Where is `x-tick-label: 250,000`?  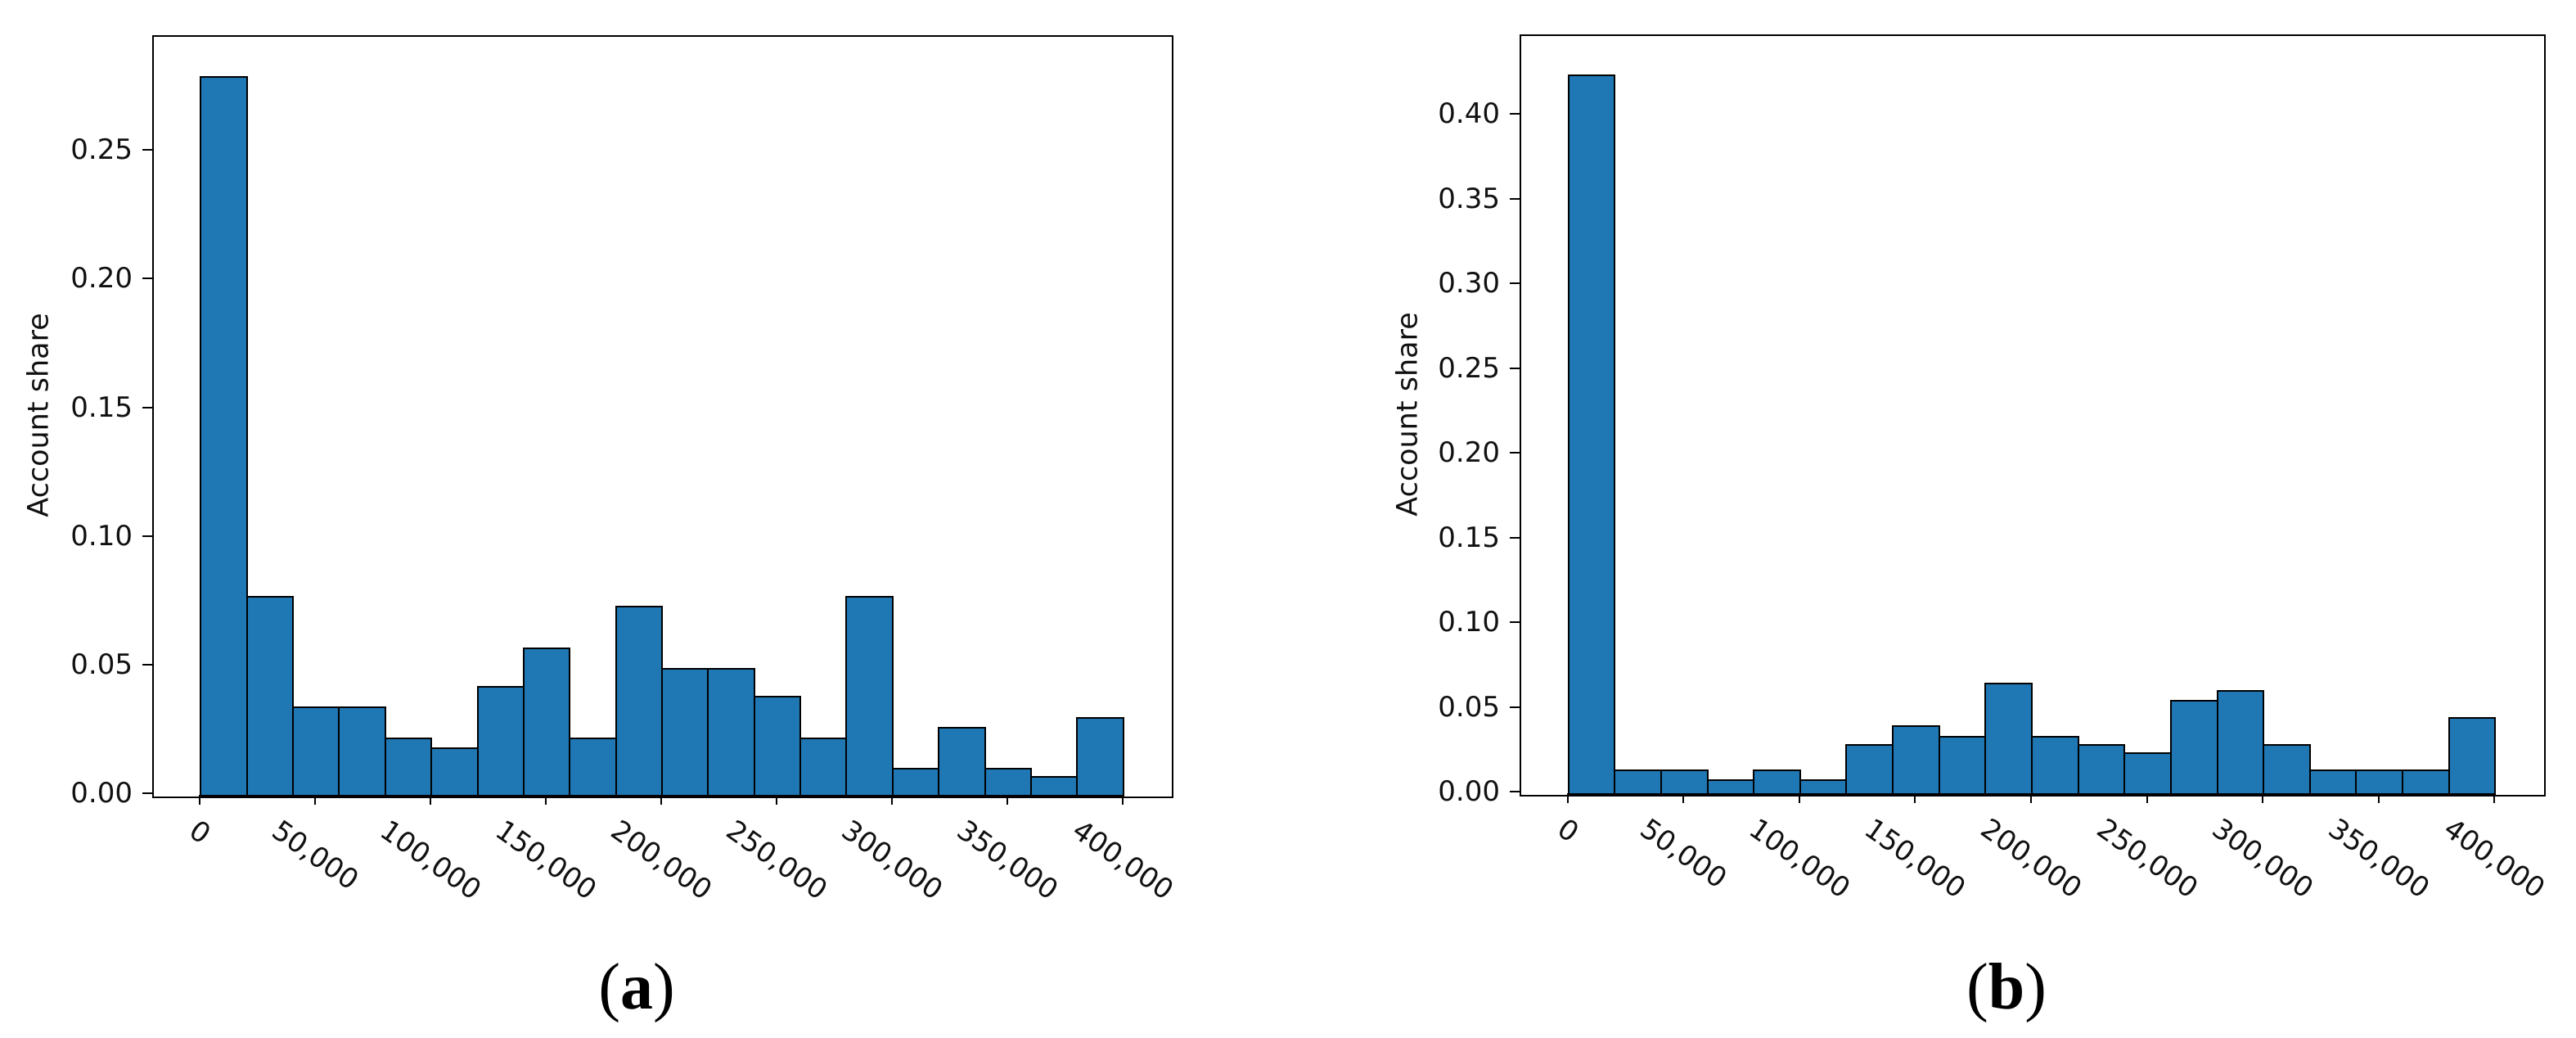
x-tick-label: 250,000 is located at coordinates (2147, 858).